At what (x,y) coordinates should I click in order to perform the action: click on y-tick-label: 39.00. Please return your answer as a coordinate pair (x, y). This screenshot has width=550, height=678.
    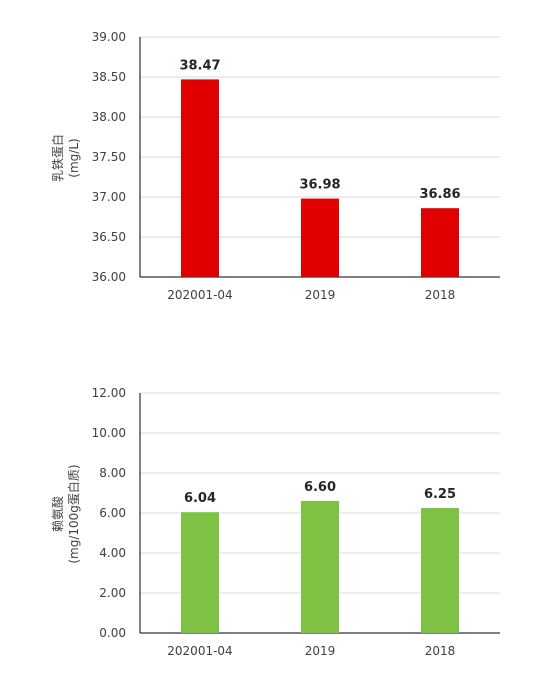
    Looking at the image, I should click on (109, 37).